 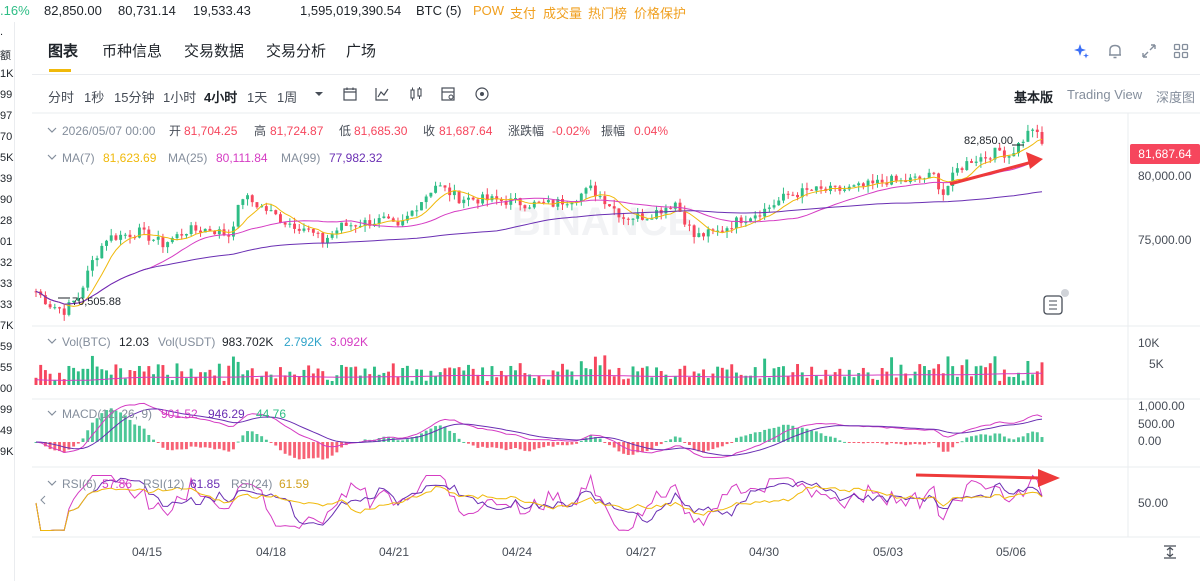 What do you see at coordinates (211, 131) in the screenshot?
I see `ohlc-open: 81,704.25` at bounding box center [211, 131].